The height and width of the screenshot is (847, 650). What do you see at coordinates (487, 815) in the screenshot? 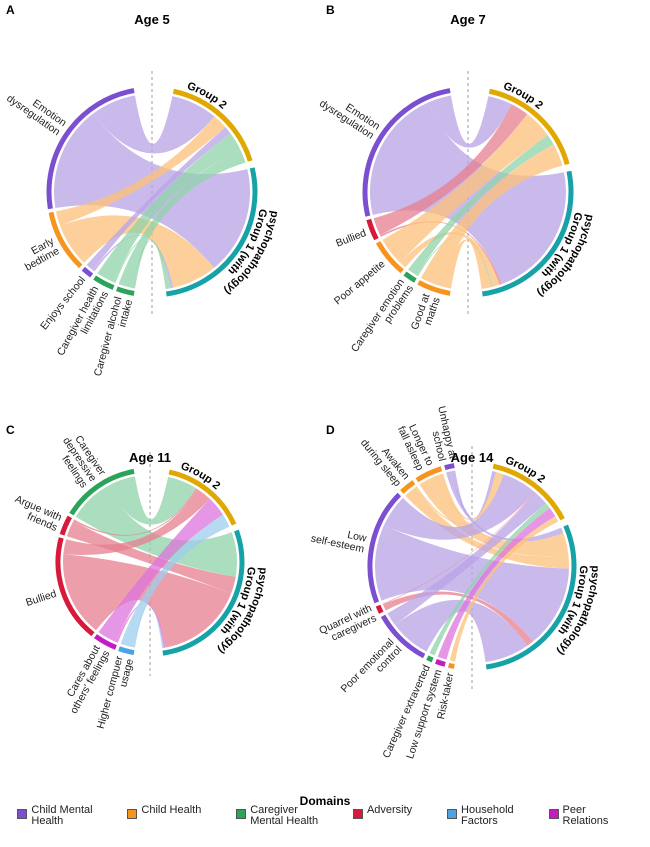
I see `legend-label: Household Factors` at bounding box center [487, 815].